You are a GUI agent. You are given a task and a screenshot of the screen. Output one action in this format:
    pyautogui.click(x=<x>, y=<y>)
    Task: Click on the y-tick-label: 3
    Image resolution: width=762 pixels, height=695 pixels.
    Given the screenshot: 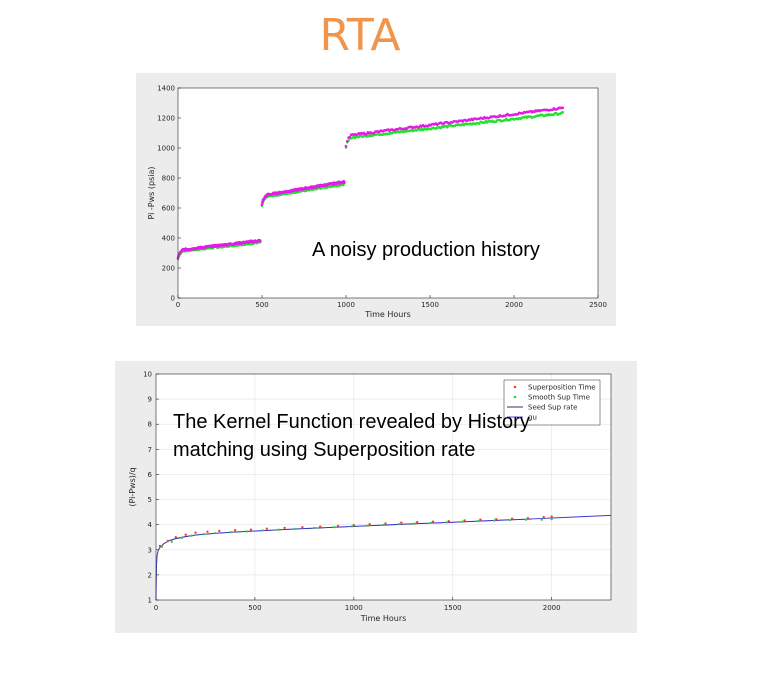 What is the action you would take?
    pyautogui.click(x=150, y=550)
    